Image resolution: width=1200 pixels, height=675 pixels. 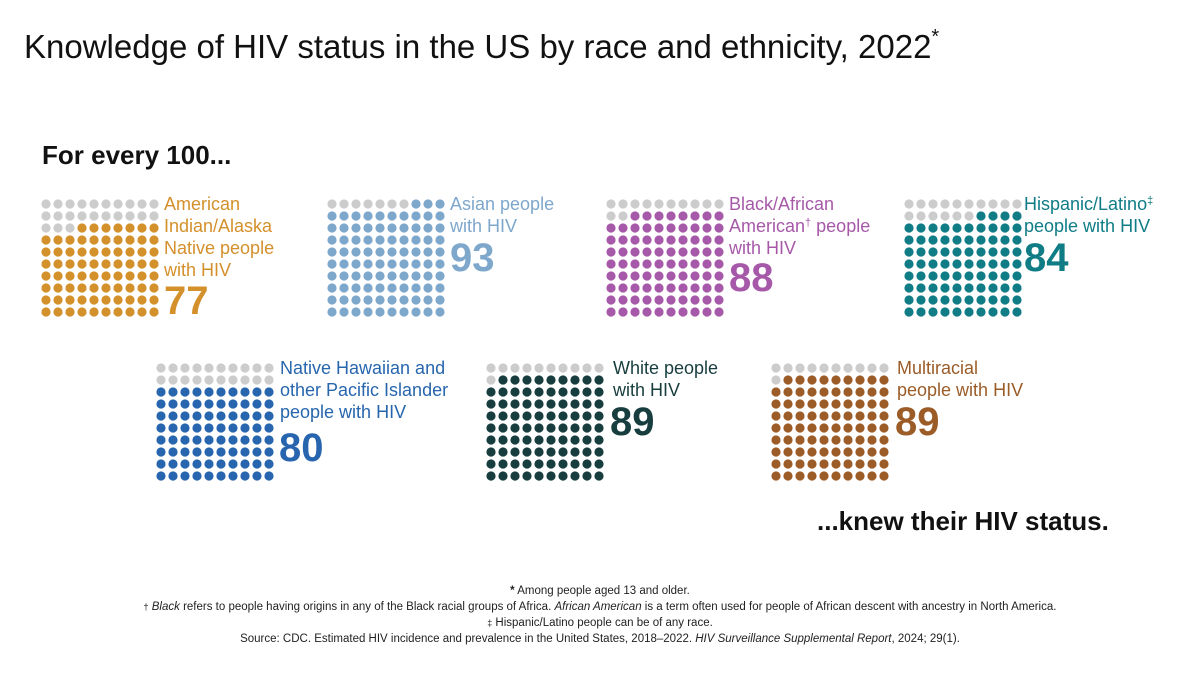 I want to click on closing-text: ...knew their HIV status., so click(x=963, y=521).